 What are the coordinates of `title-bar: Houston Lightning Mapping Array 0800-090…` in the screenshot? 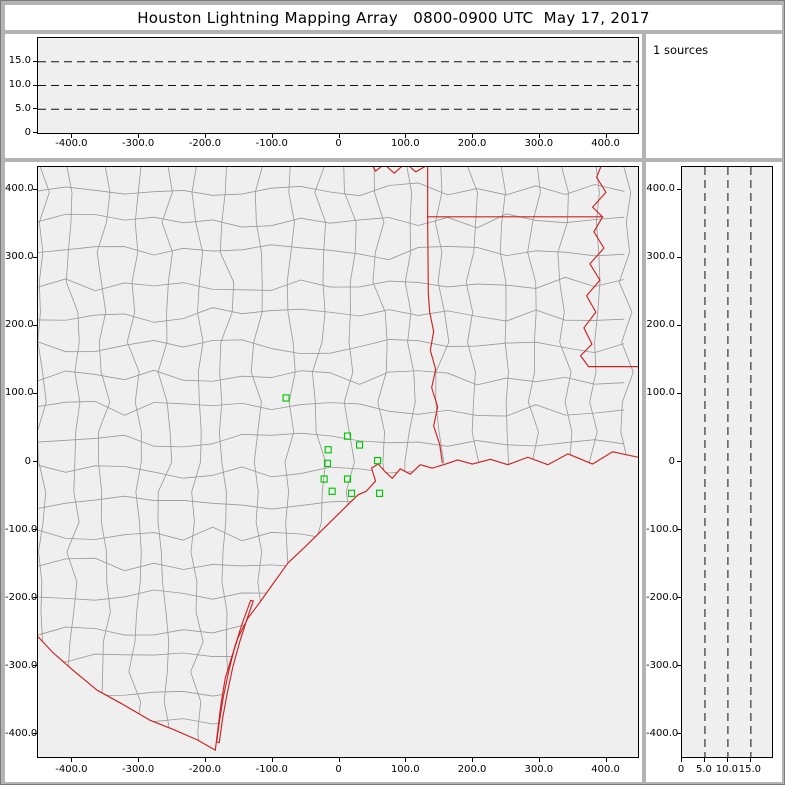 It's located at (393, 17).